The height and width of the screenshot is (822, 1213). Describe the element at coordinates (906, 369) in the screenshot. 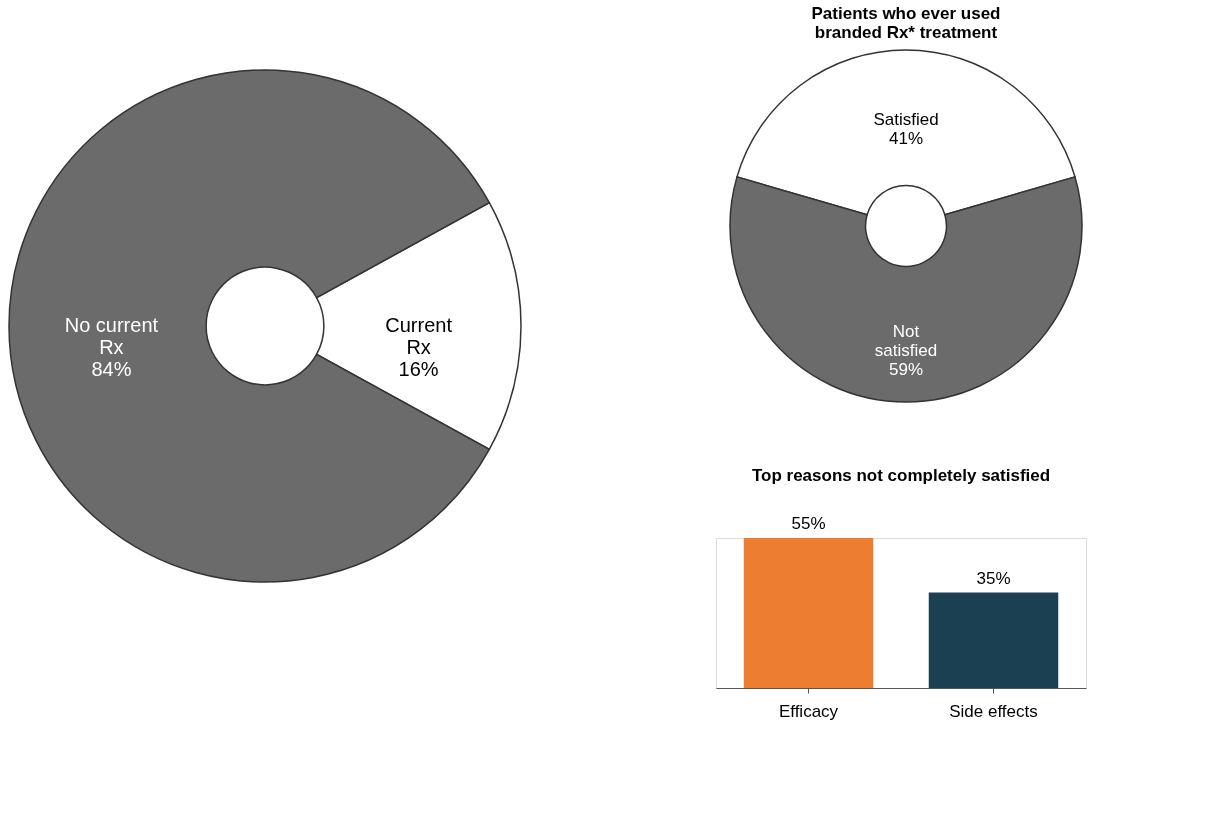

I see `data-label: 59%` at that location.